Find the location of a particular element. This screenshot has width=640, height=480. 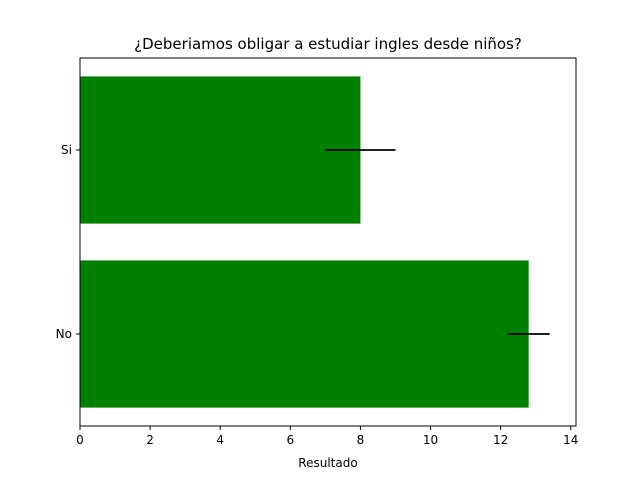

x-tick-label: 12 is located at coordinates (500, 440).